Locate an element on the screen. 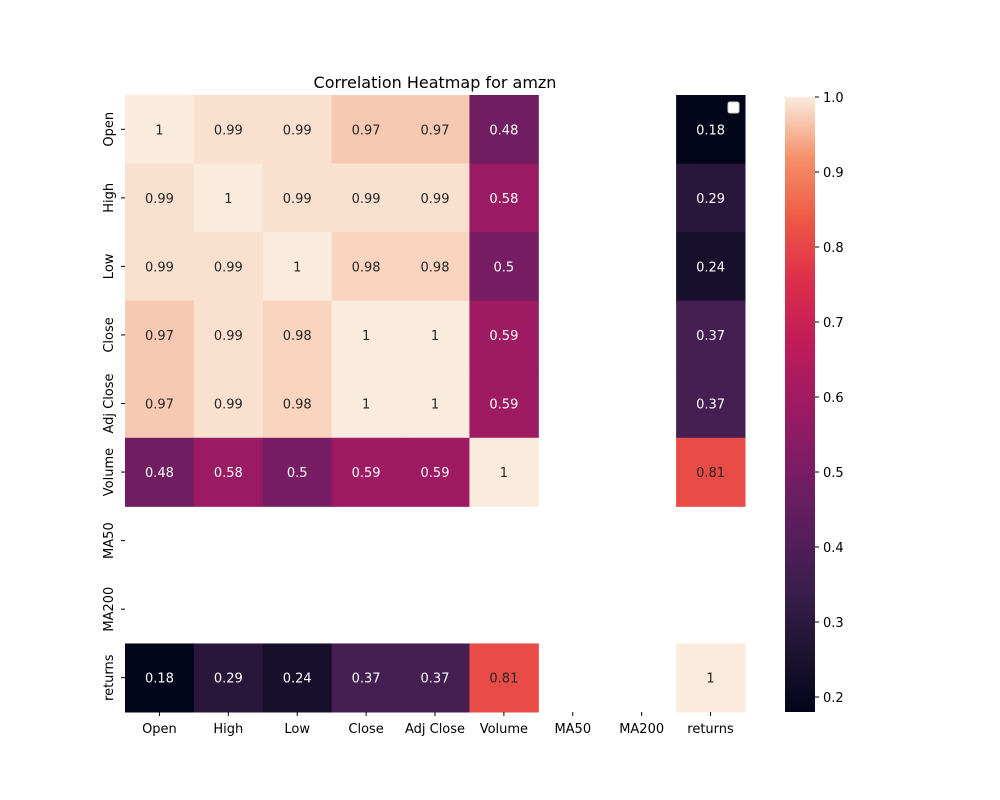 This screenshot has width=1000, height=800. y-tick-label: Close is located at coordinates (109, 334).